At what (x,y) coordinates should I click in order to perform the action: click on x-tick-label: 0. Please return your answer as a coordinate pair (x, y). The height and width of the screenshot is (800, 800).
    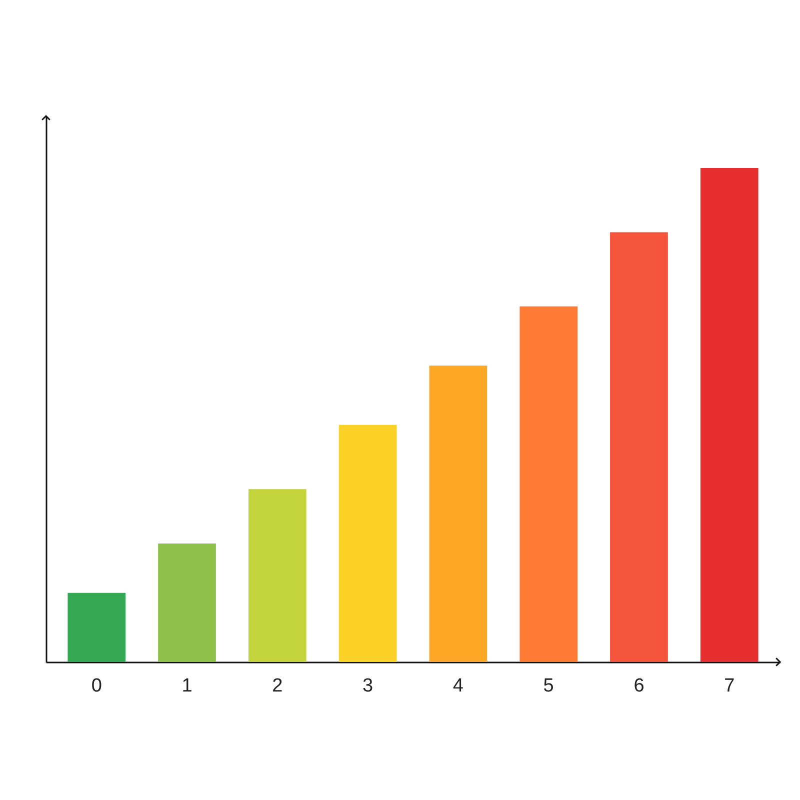
    Looking at the image, I should click on (96, 686).